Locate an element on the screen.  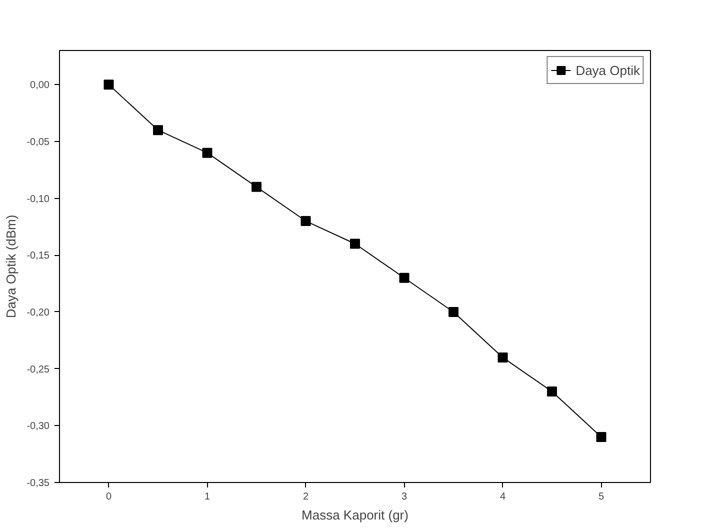
x-tick-label: 3 is located at coordinates (404, 497).